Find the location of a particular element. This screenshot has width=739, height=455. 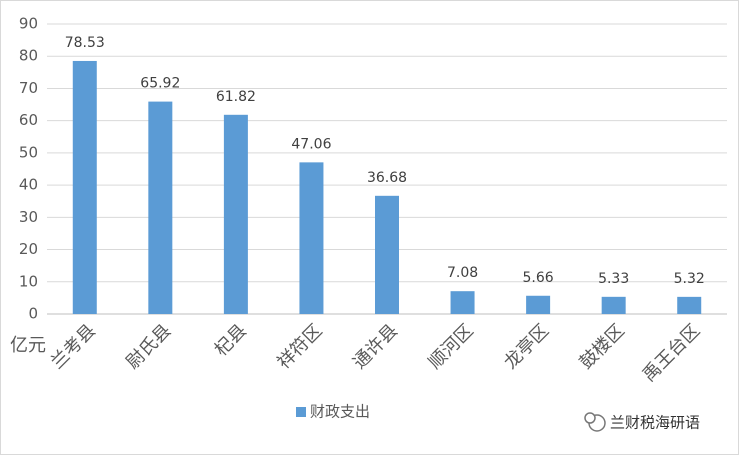

data-label: 61.82 is located at coordinates (236, 97).